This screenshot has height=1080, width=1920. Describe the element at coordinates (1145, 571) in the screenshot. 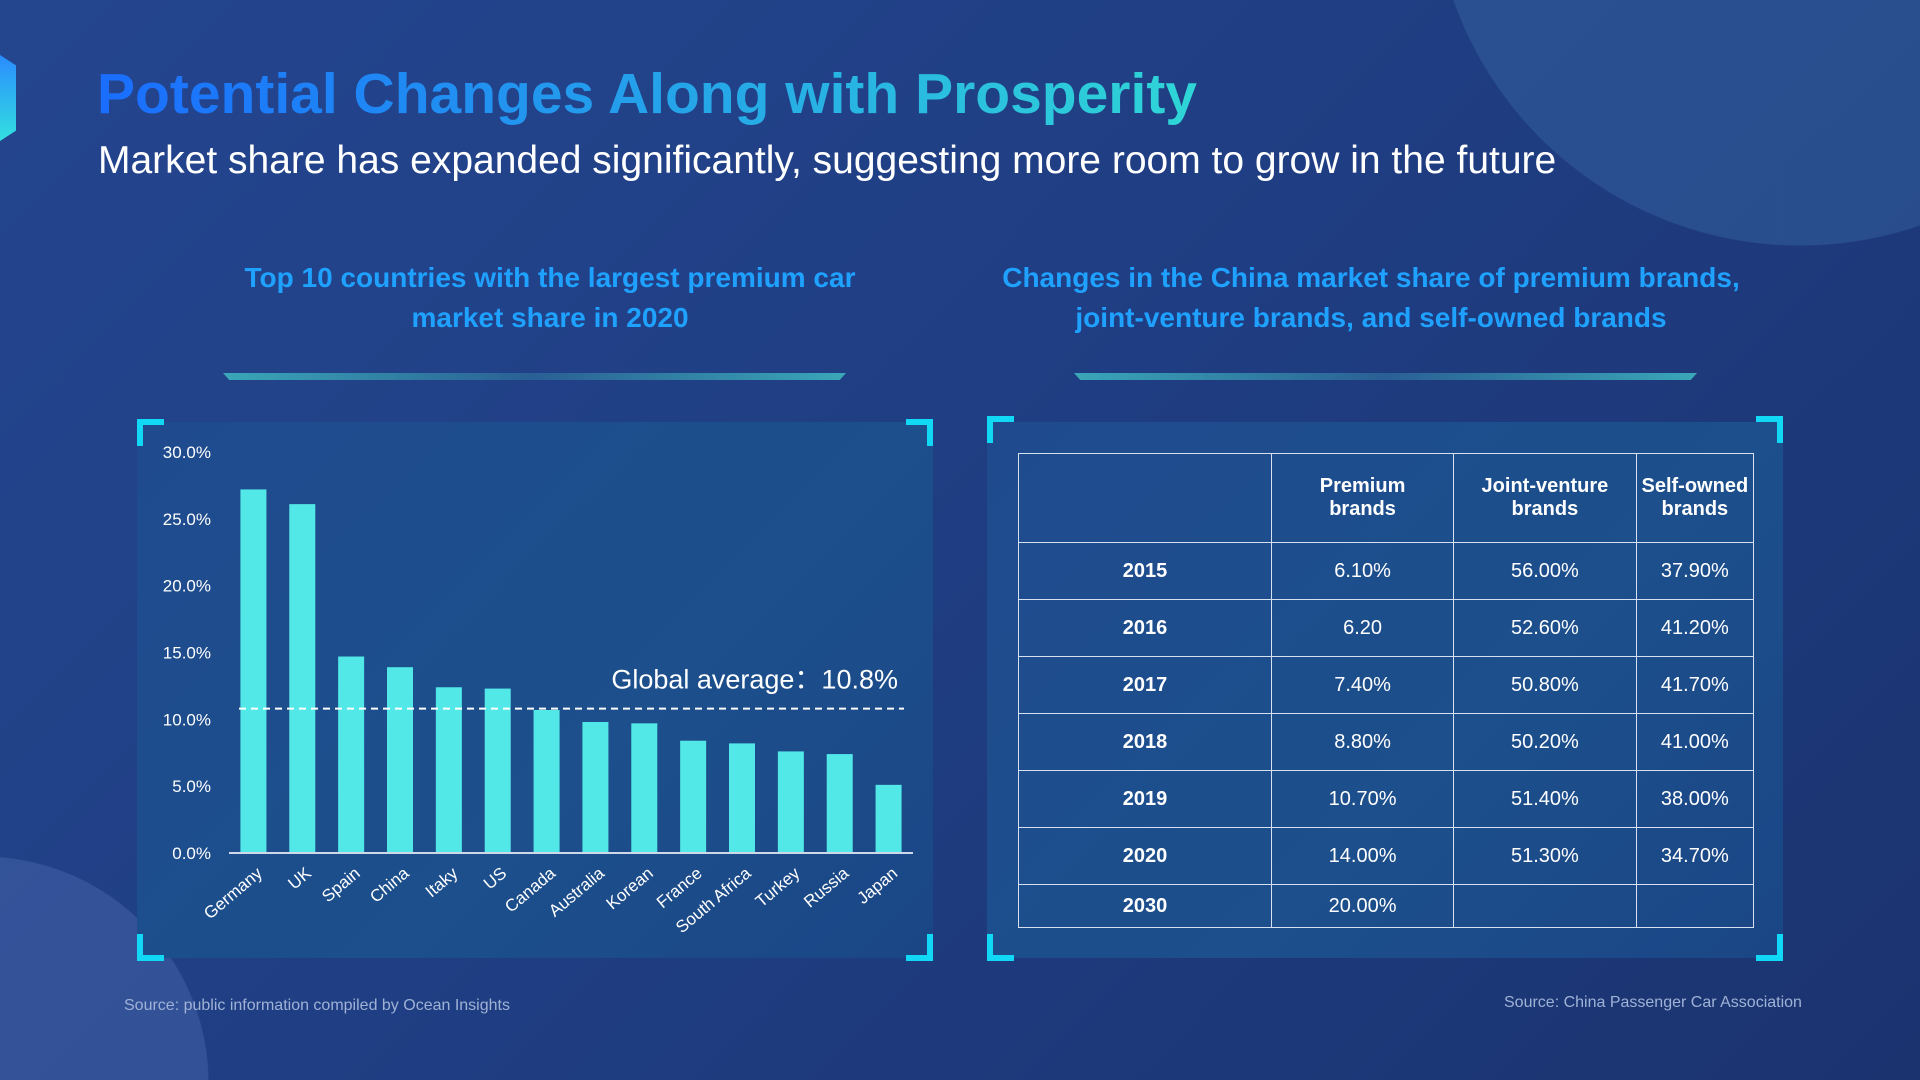

I see `year-cell: 2015` at that location.